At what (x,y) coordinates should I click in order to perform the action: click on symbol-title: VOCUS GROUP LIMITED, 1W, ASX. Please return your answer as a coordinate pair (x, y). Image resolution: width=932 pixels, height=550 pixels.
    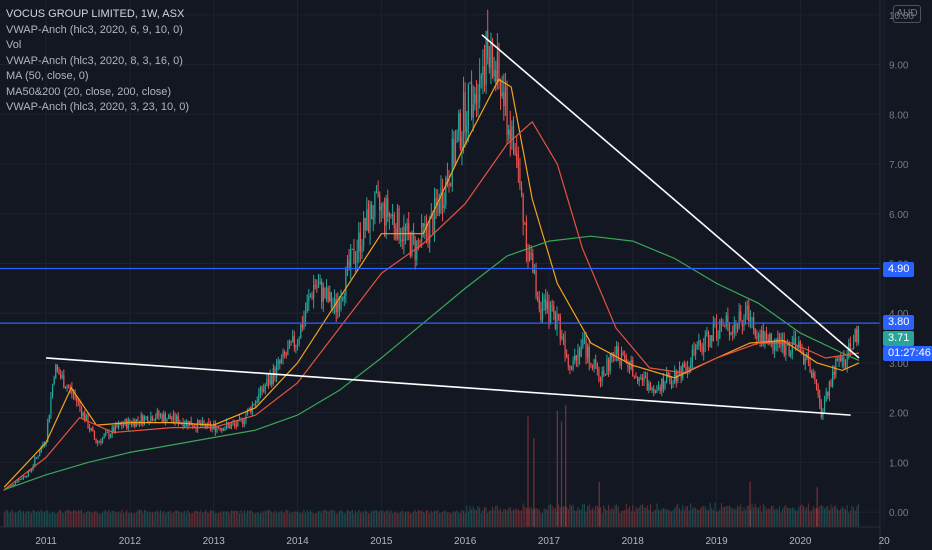
    Looking at the image, I should click on (97, 15).